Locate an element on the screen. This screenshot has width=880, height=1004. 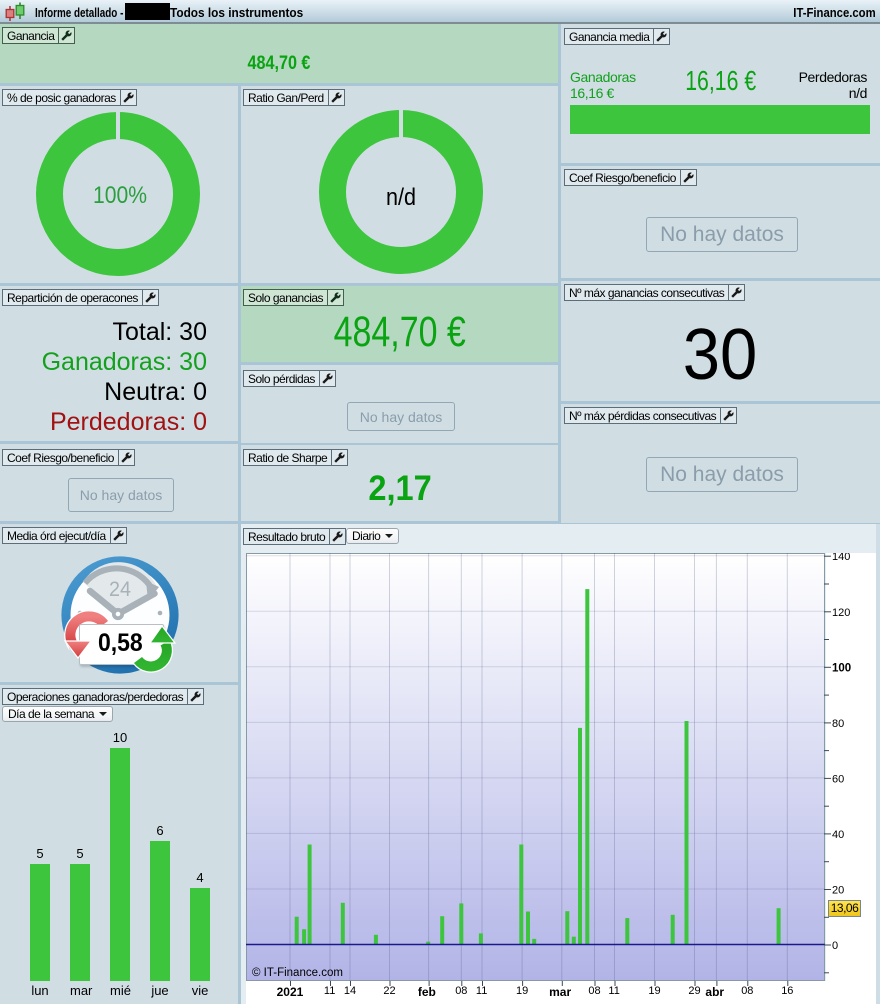
svg-text: n/d is located at coordinates (401, 197).